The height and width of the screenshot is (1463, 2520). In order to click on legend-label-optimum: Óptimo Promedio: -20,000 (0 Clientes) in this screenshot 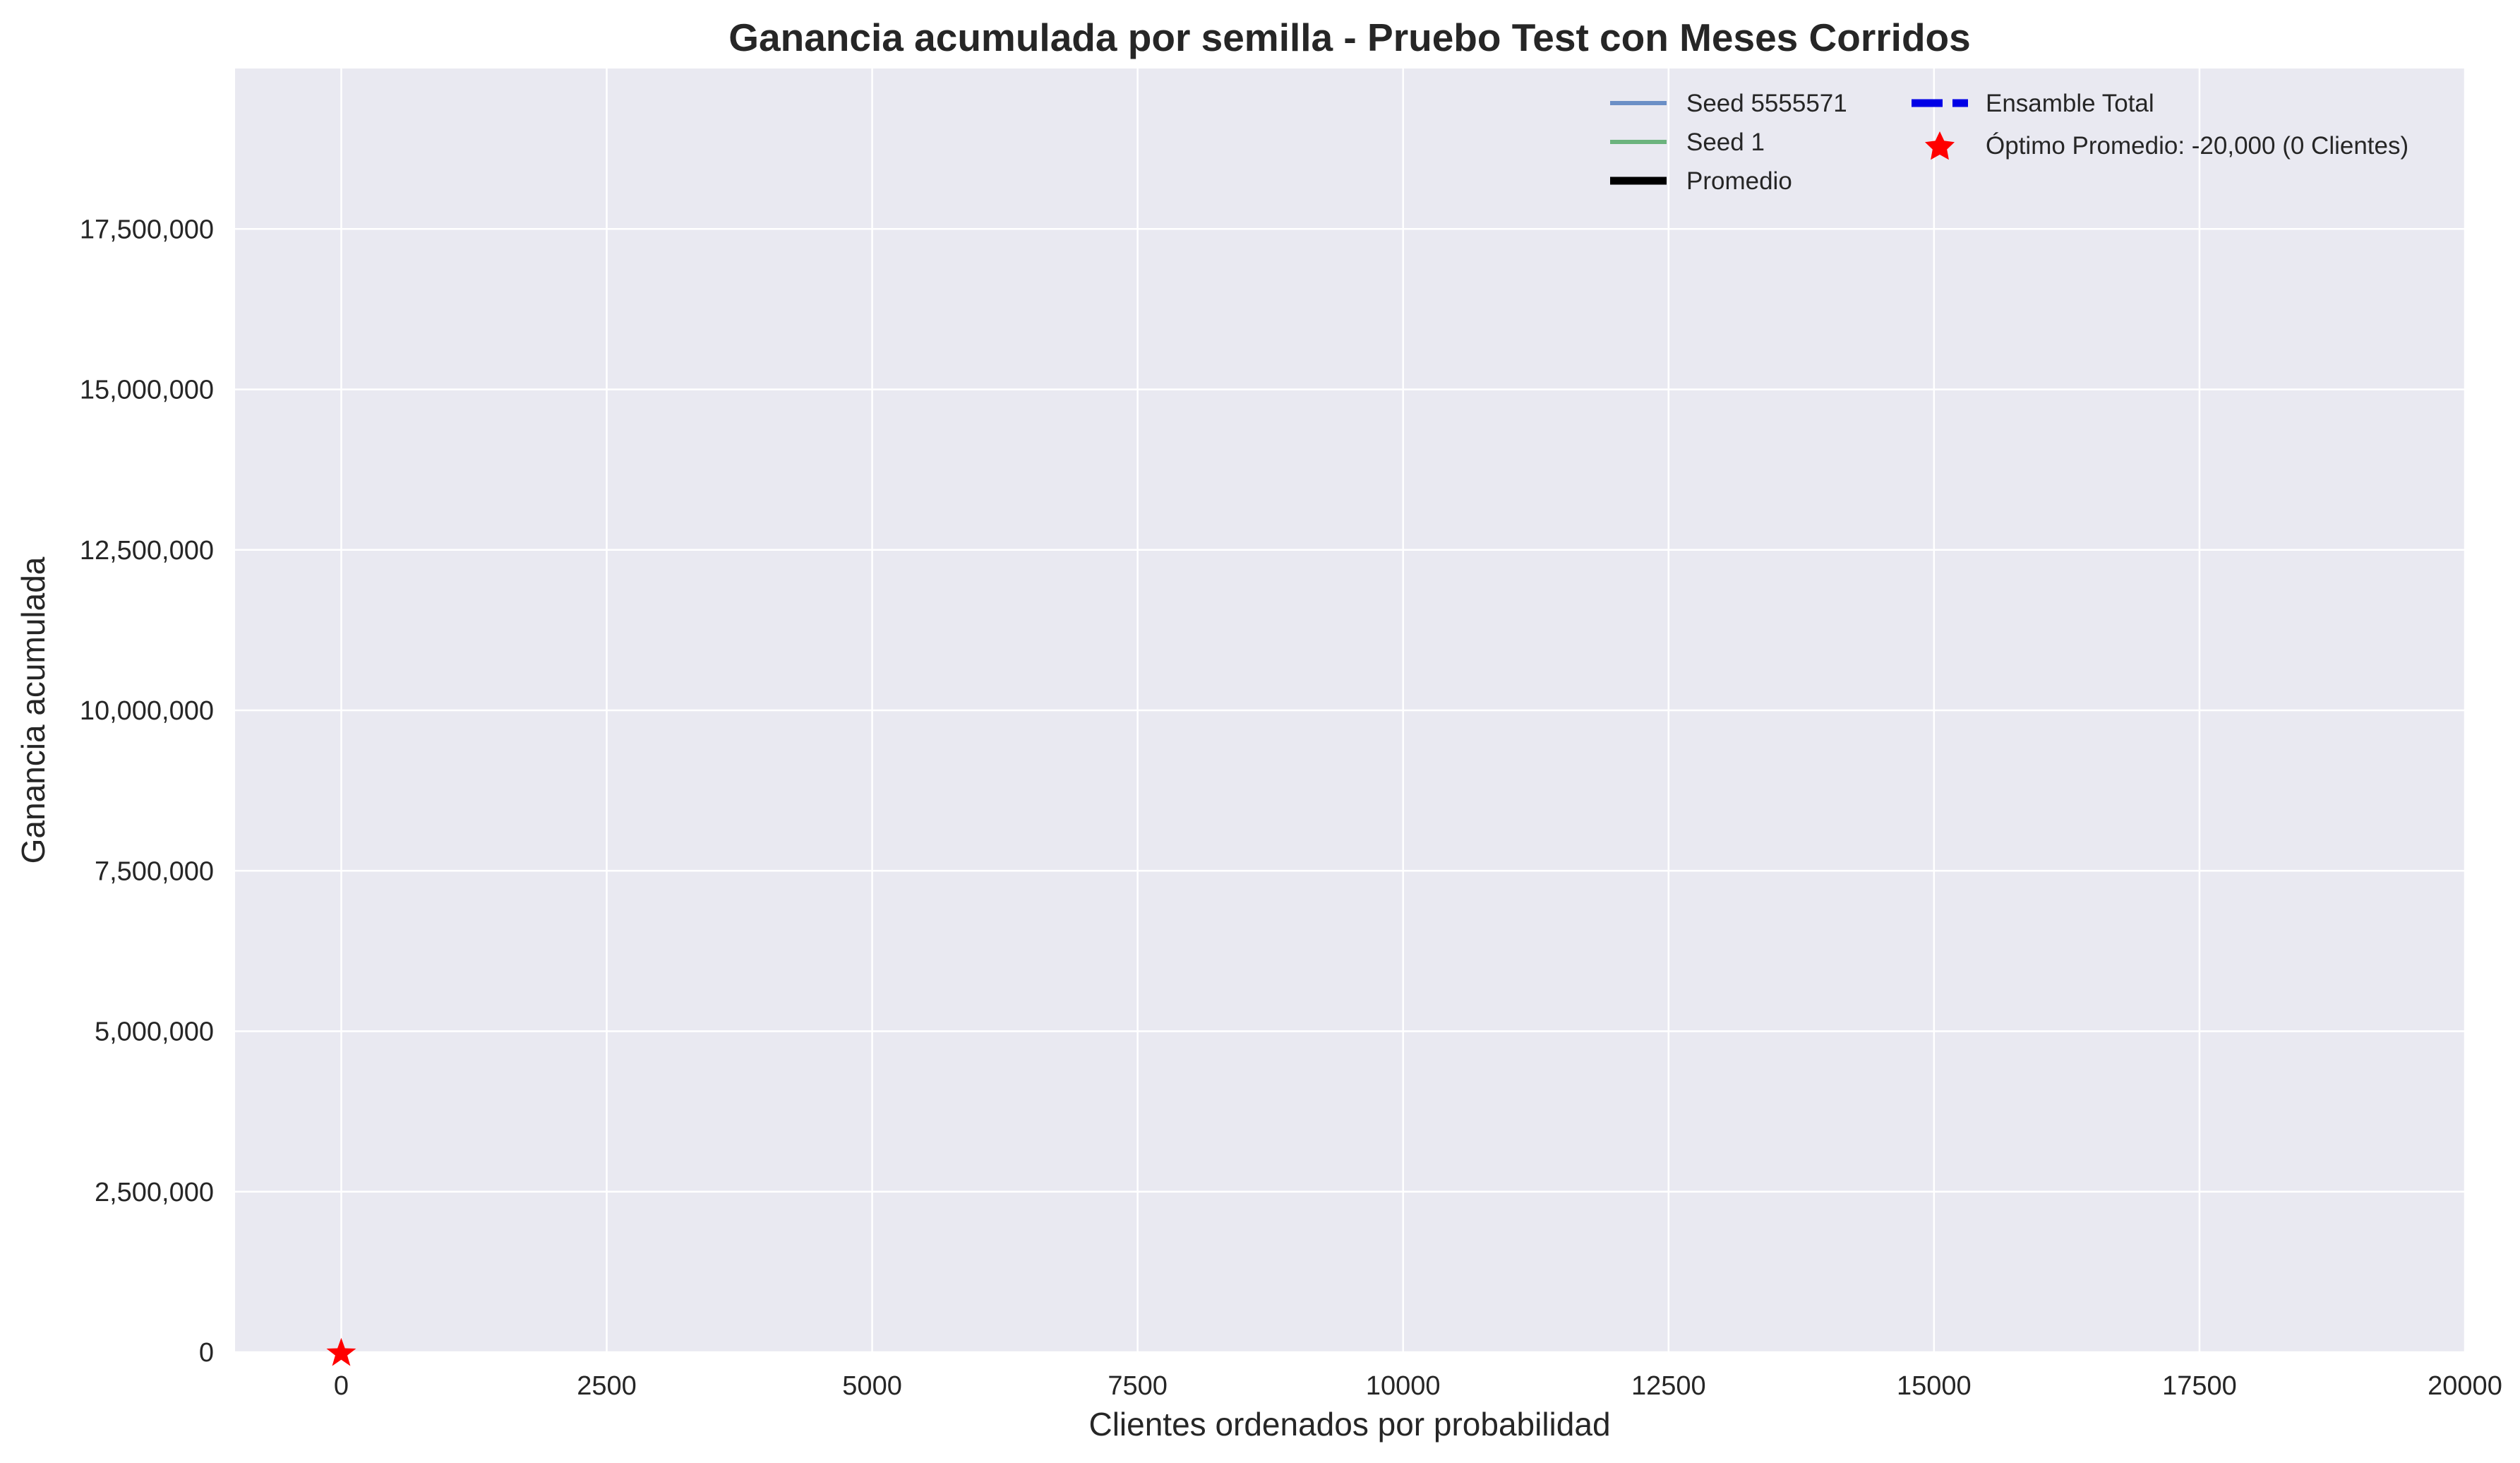, I will do `click(2197, 146)`.